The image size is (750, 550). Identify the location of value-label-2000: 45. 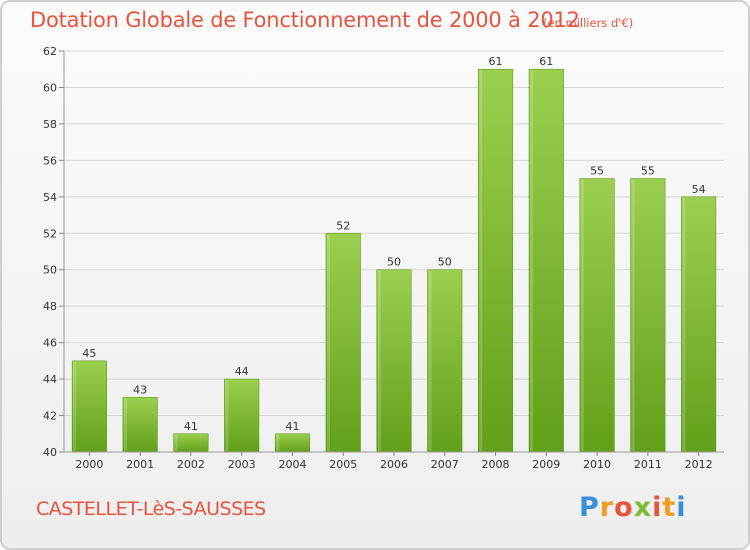
(89, 353).